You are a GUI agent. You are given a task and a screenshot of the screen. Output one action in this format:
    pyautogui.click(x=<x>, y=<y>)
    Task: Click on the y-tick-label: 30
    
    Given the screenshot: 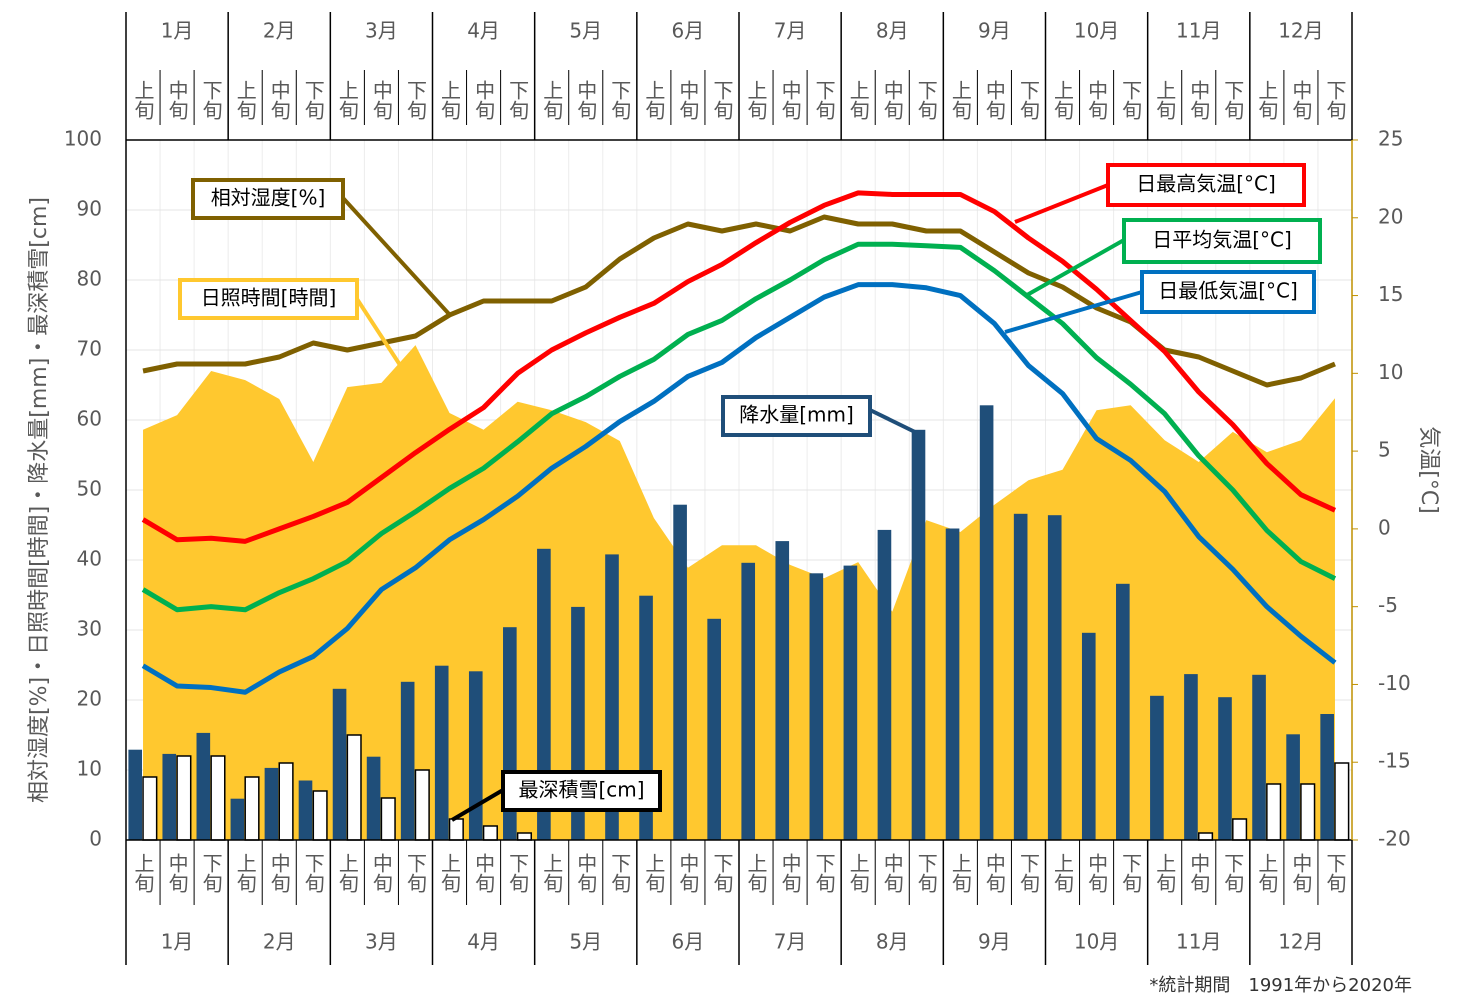 What is the action you would take?
    pyautogui.click(x=89, y=629)
    